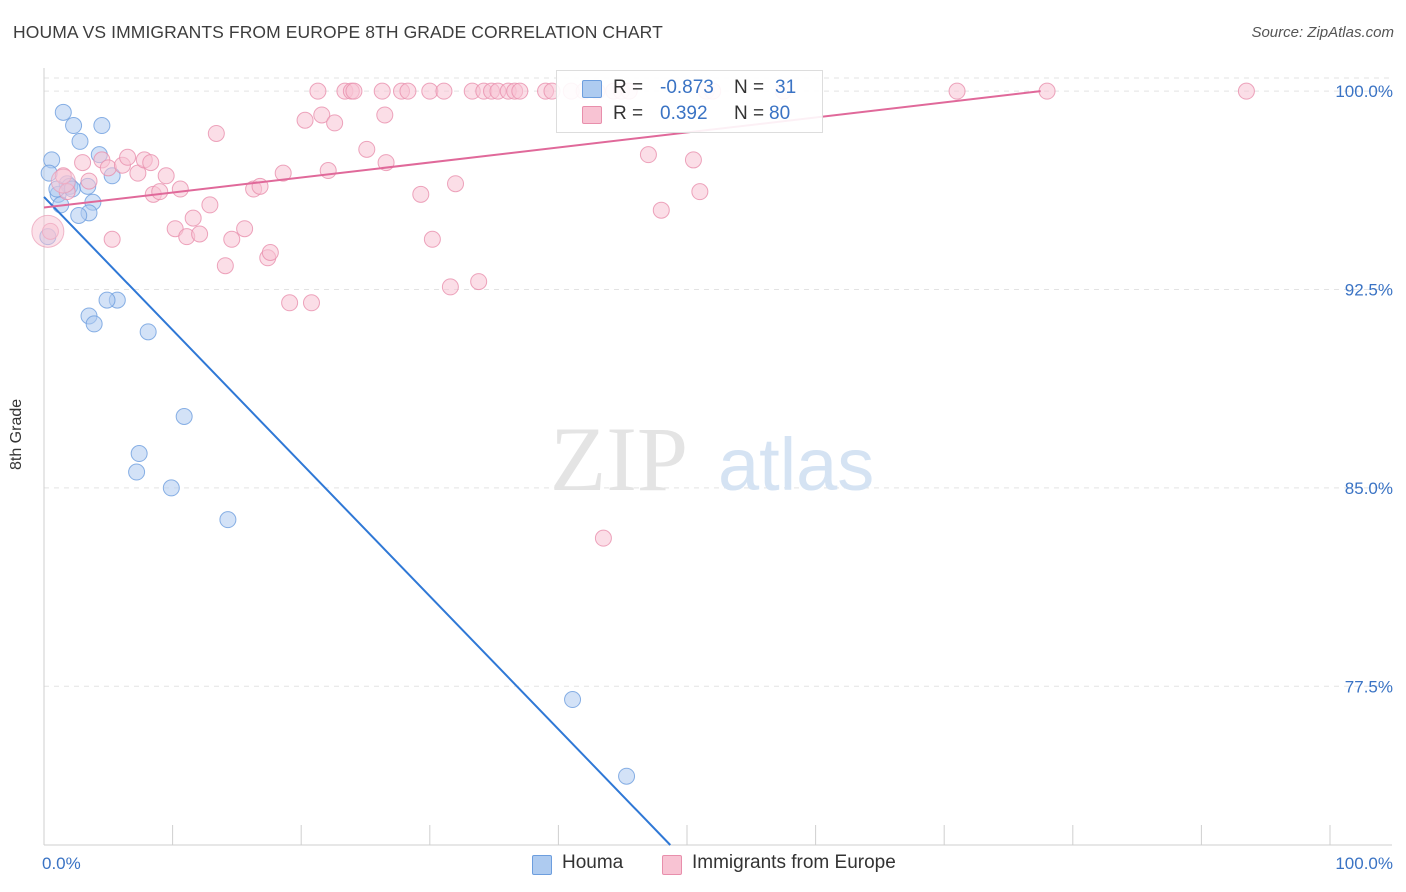 The height and width of the screenshot is (892, 1406). What do you see at coordinates (592, 89) in the screenshot?
I see `houma-swatch` at bounding box center [592, 89].